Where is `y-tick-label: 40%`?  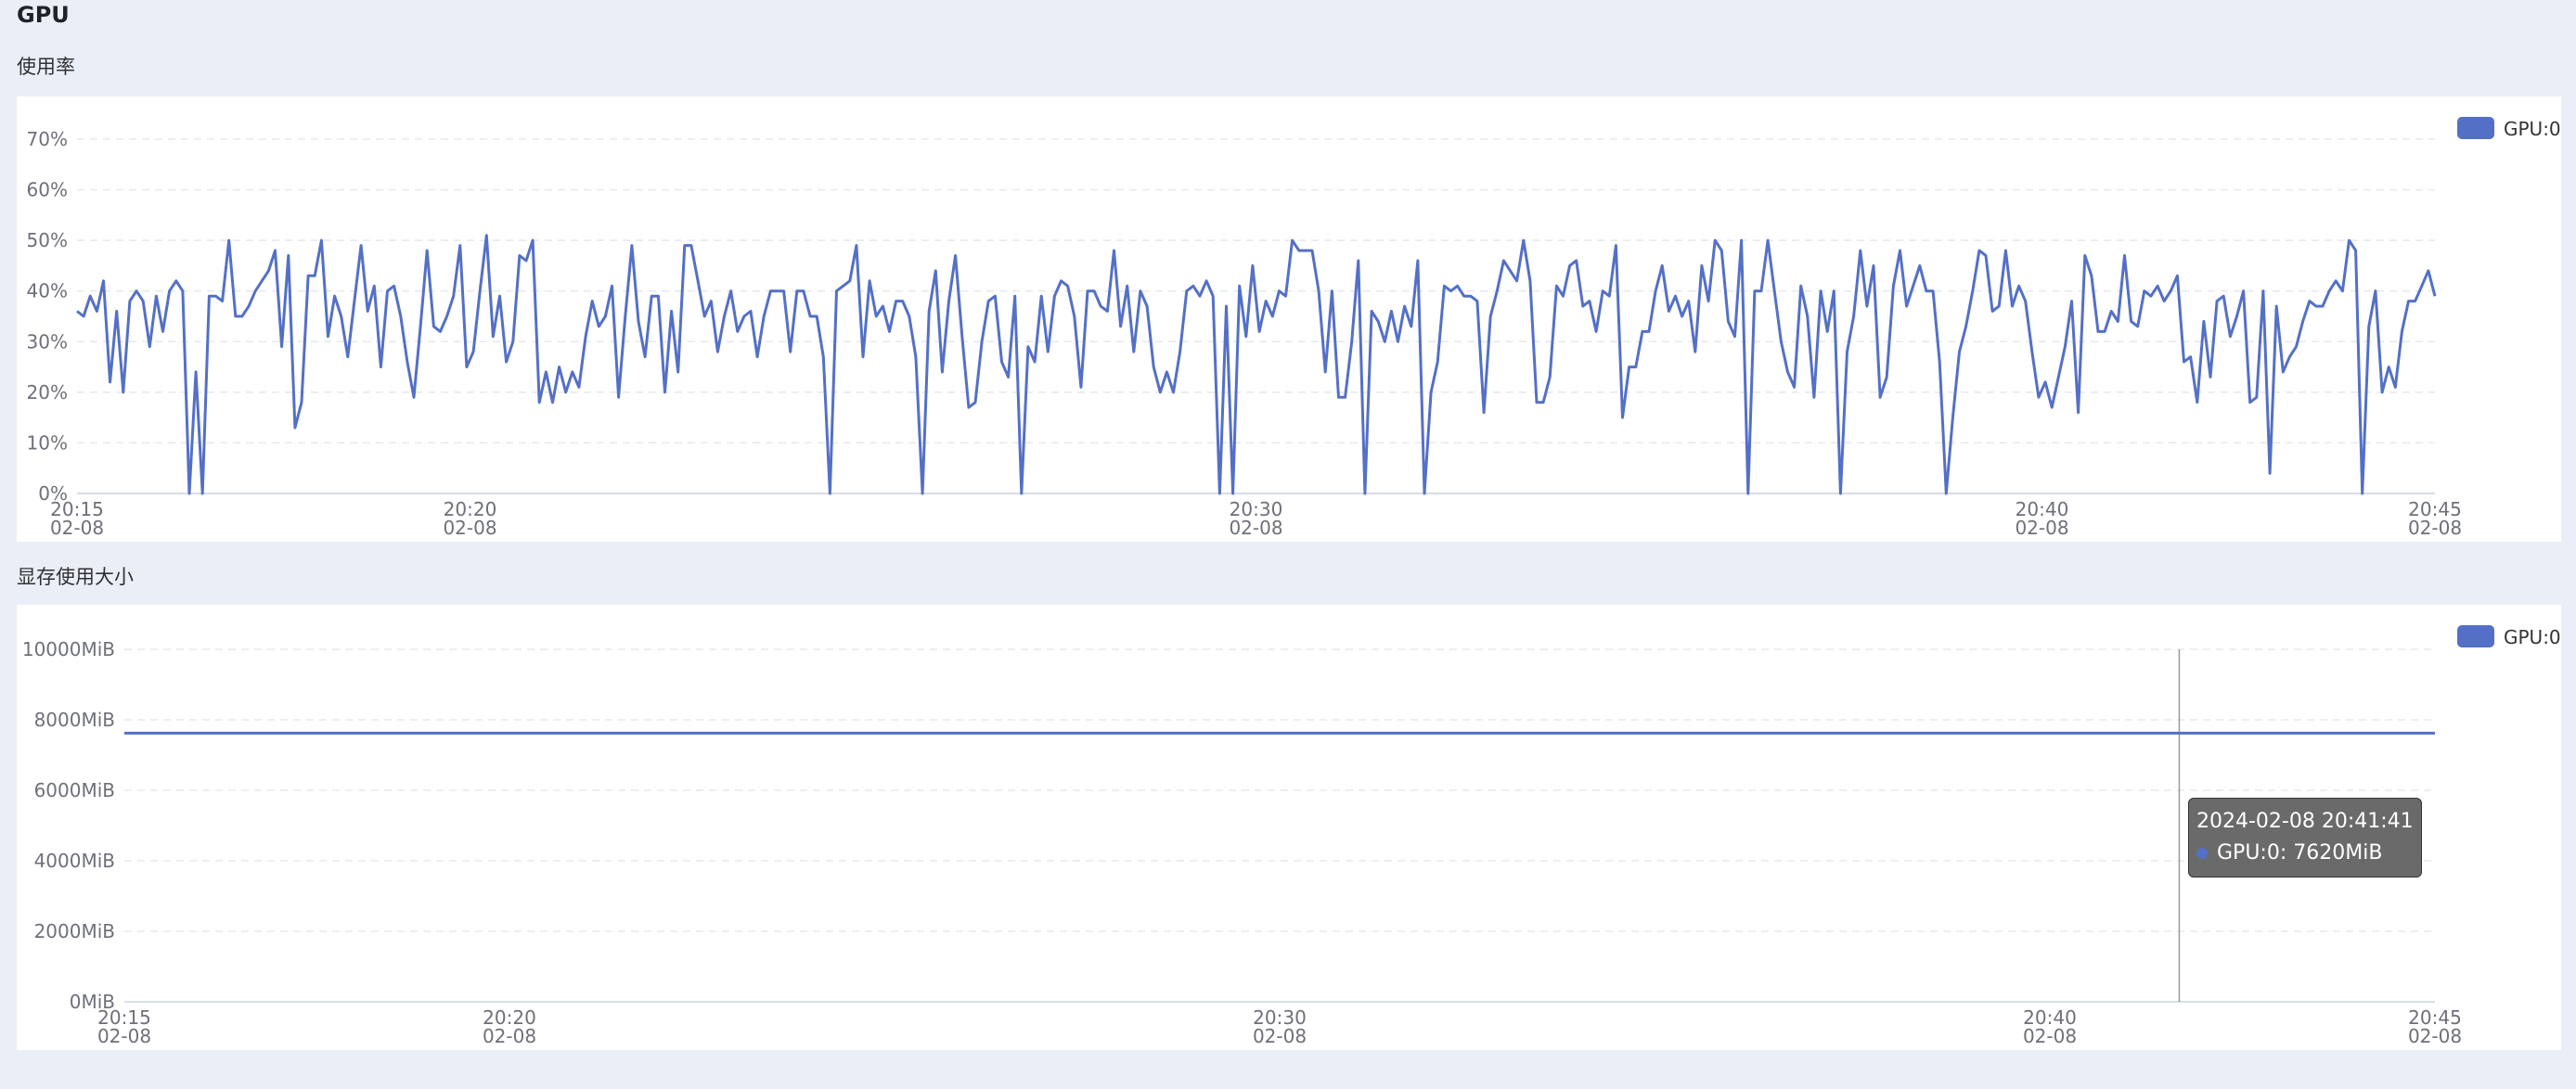 y-tick-label: 40% is located at coordinates (47, 291).